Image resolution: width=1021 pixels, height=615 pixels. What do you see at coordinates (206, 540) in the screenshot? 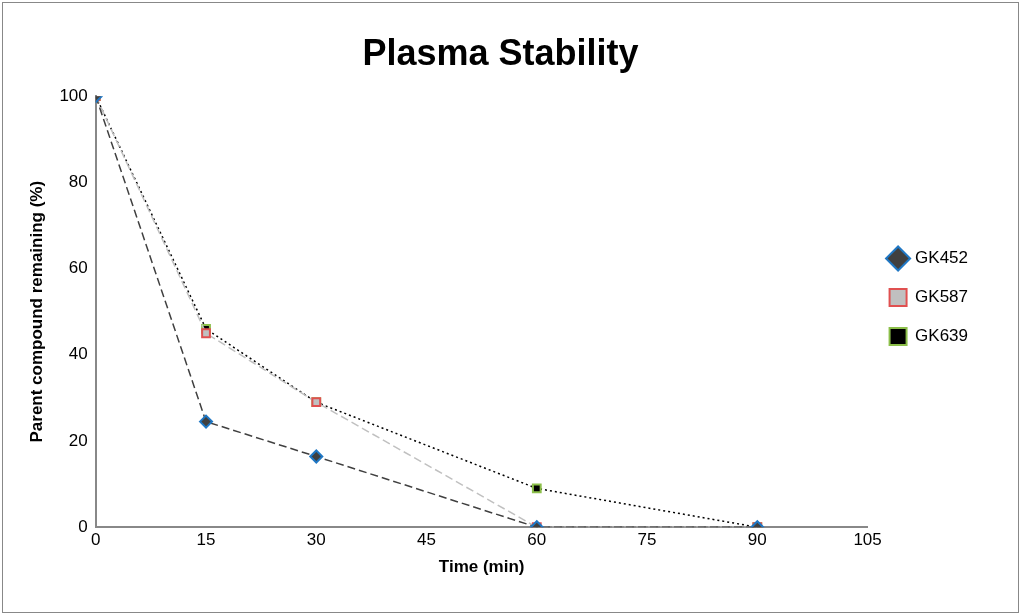
I see `x-tick-label: 15` at bounding box center [206, 540].